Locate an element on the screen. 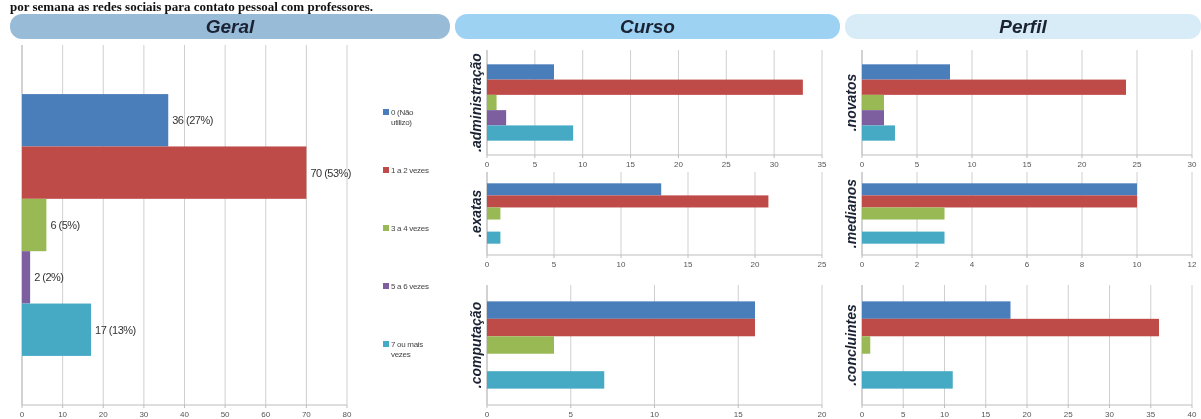  legend-label: 7 ou mais vezes is located at coordinates (407, 349).